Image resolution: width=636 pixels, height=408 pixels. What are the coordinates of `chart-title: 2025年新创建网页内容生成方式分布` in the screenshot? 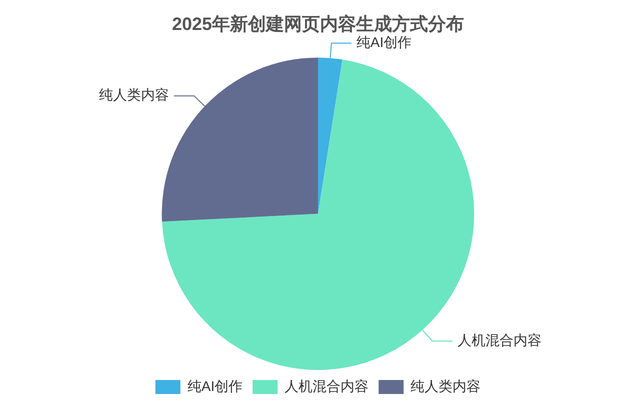 It's located at (318, 24).